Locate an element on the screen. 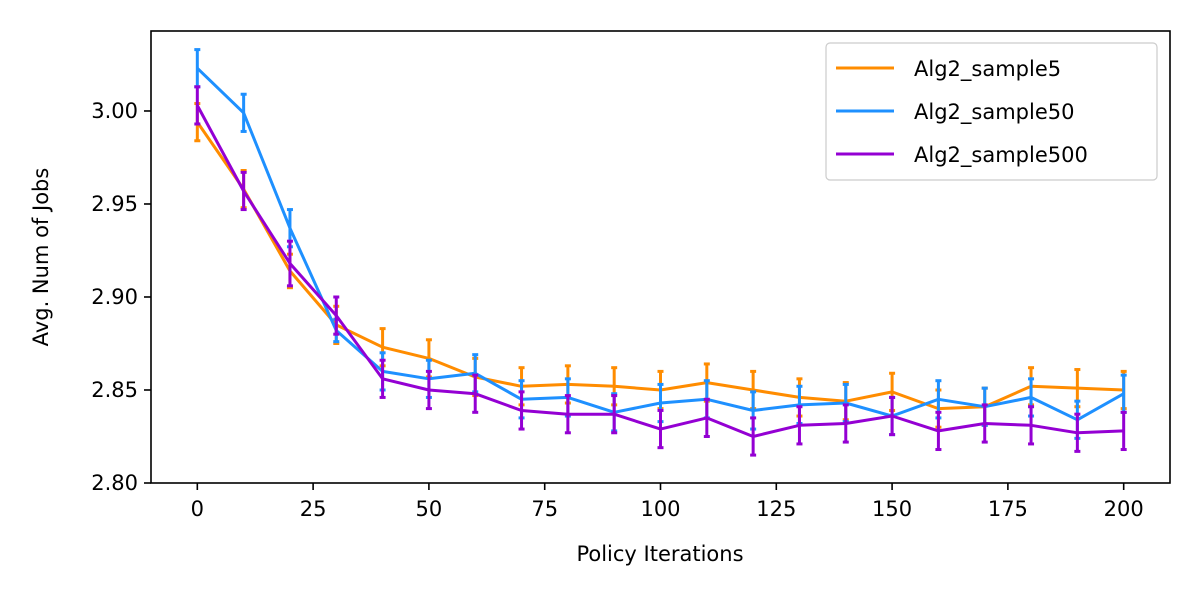 The image size is (1200, 600). x-tick-label: 100 is located at coordinates (660, 509).